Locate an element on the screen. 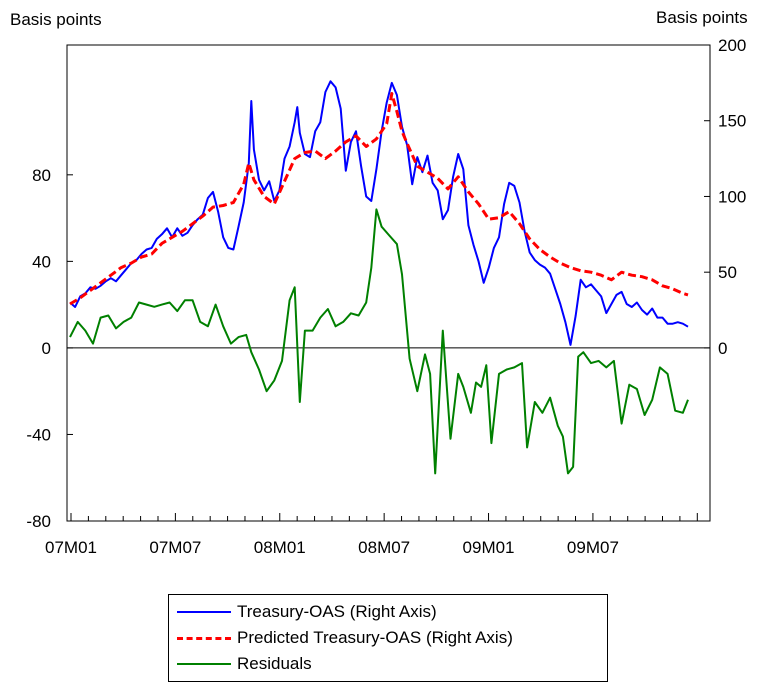 The height and width of the screenshot is (682, 784). left-tick-label: 0 is located at coordinates (46, 348).